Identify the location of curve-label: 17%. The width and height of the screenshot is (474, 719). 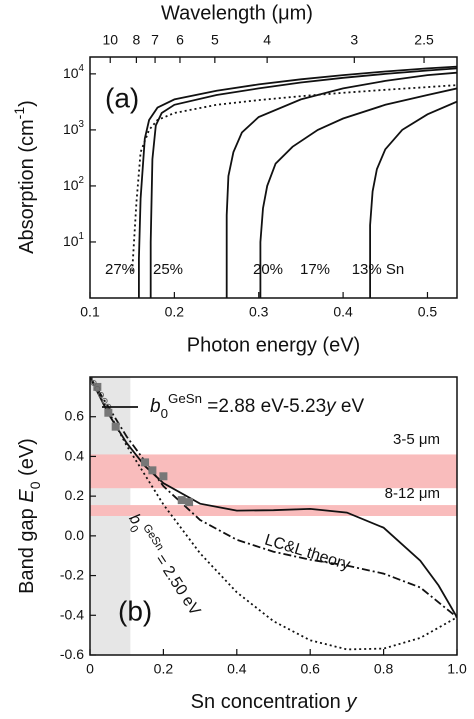
(315, 269).